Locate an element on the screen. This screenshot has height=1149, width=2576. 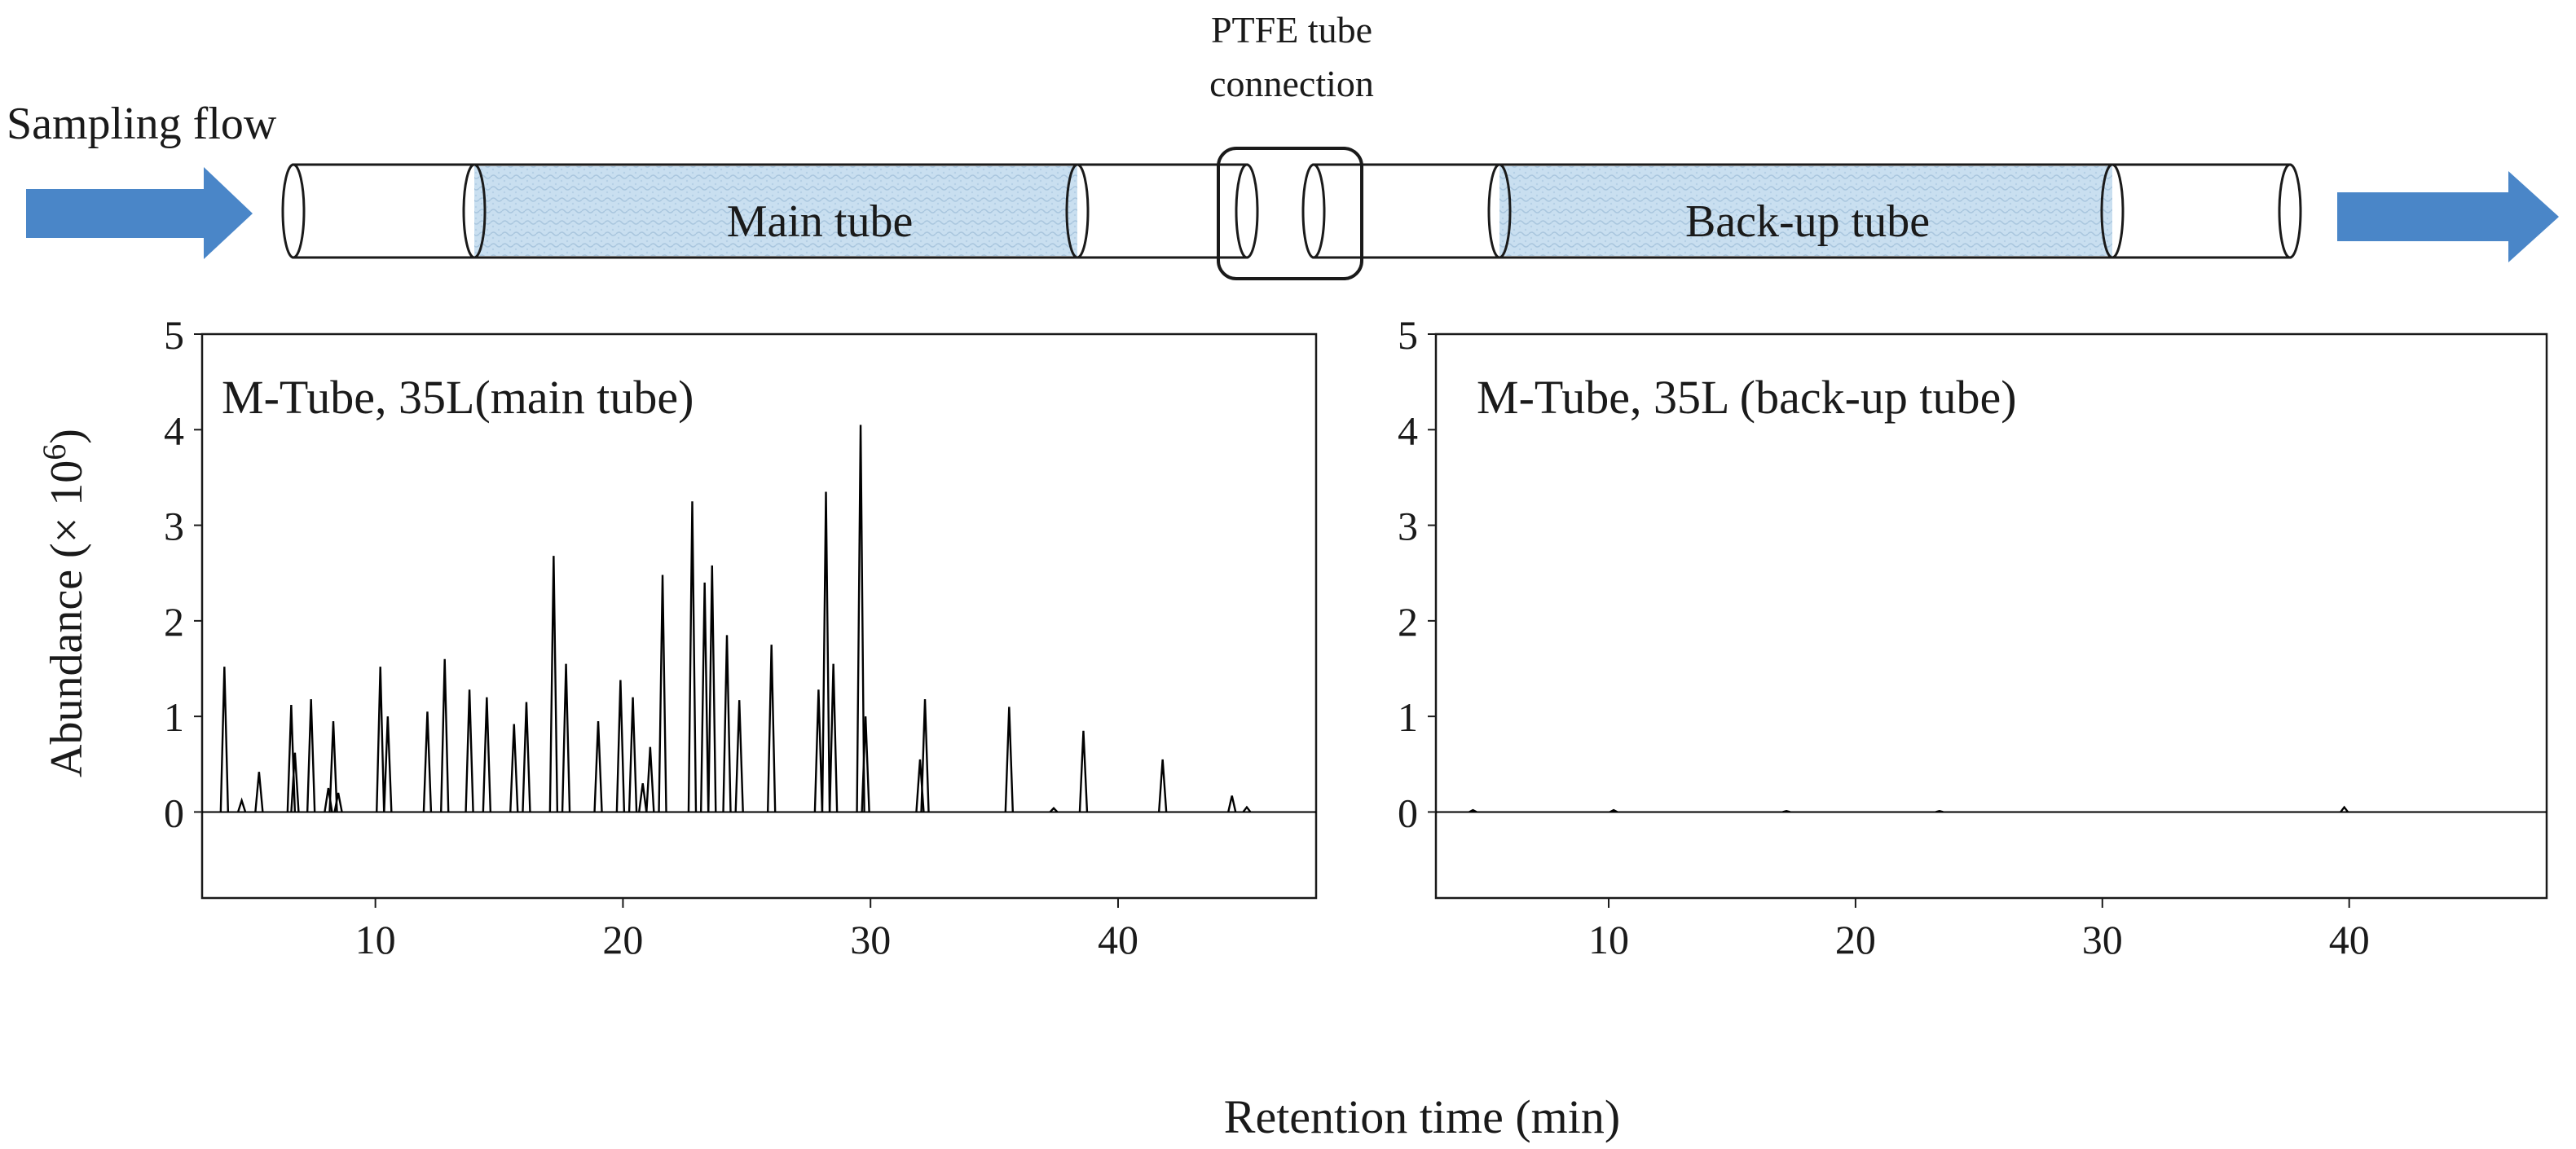
inlet-arrow is located at coordinates (139, 213).